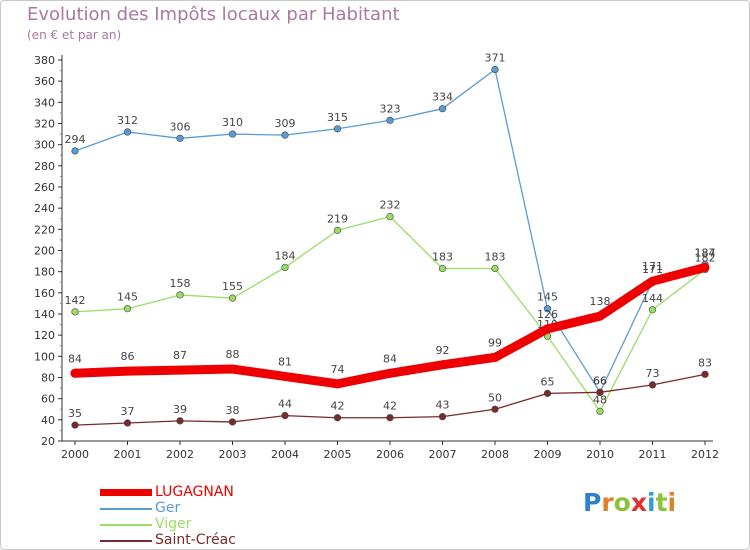  Describe the element at coordinates (600, 380) in the screenshot. I see `data-label-saint-creac: 66` at that location.